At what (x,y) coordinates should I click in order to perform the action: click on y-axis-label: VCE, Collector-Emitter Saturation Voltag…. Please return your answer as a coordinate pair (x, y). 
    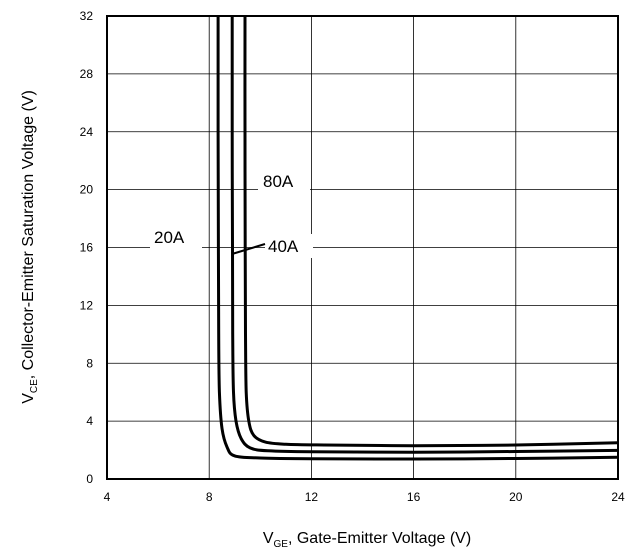
    Looking at the image, I should click on (30, 247).